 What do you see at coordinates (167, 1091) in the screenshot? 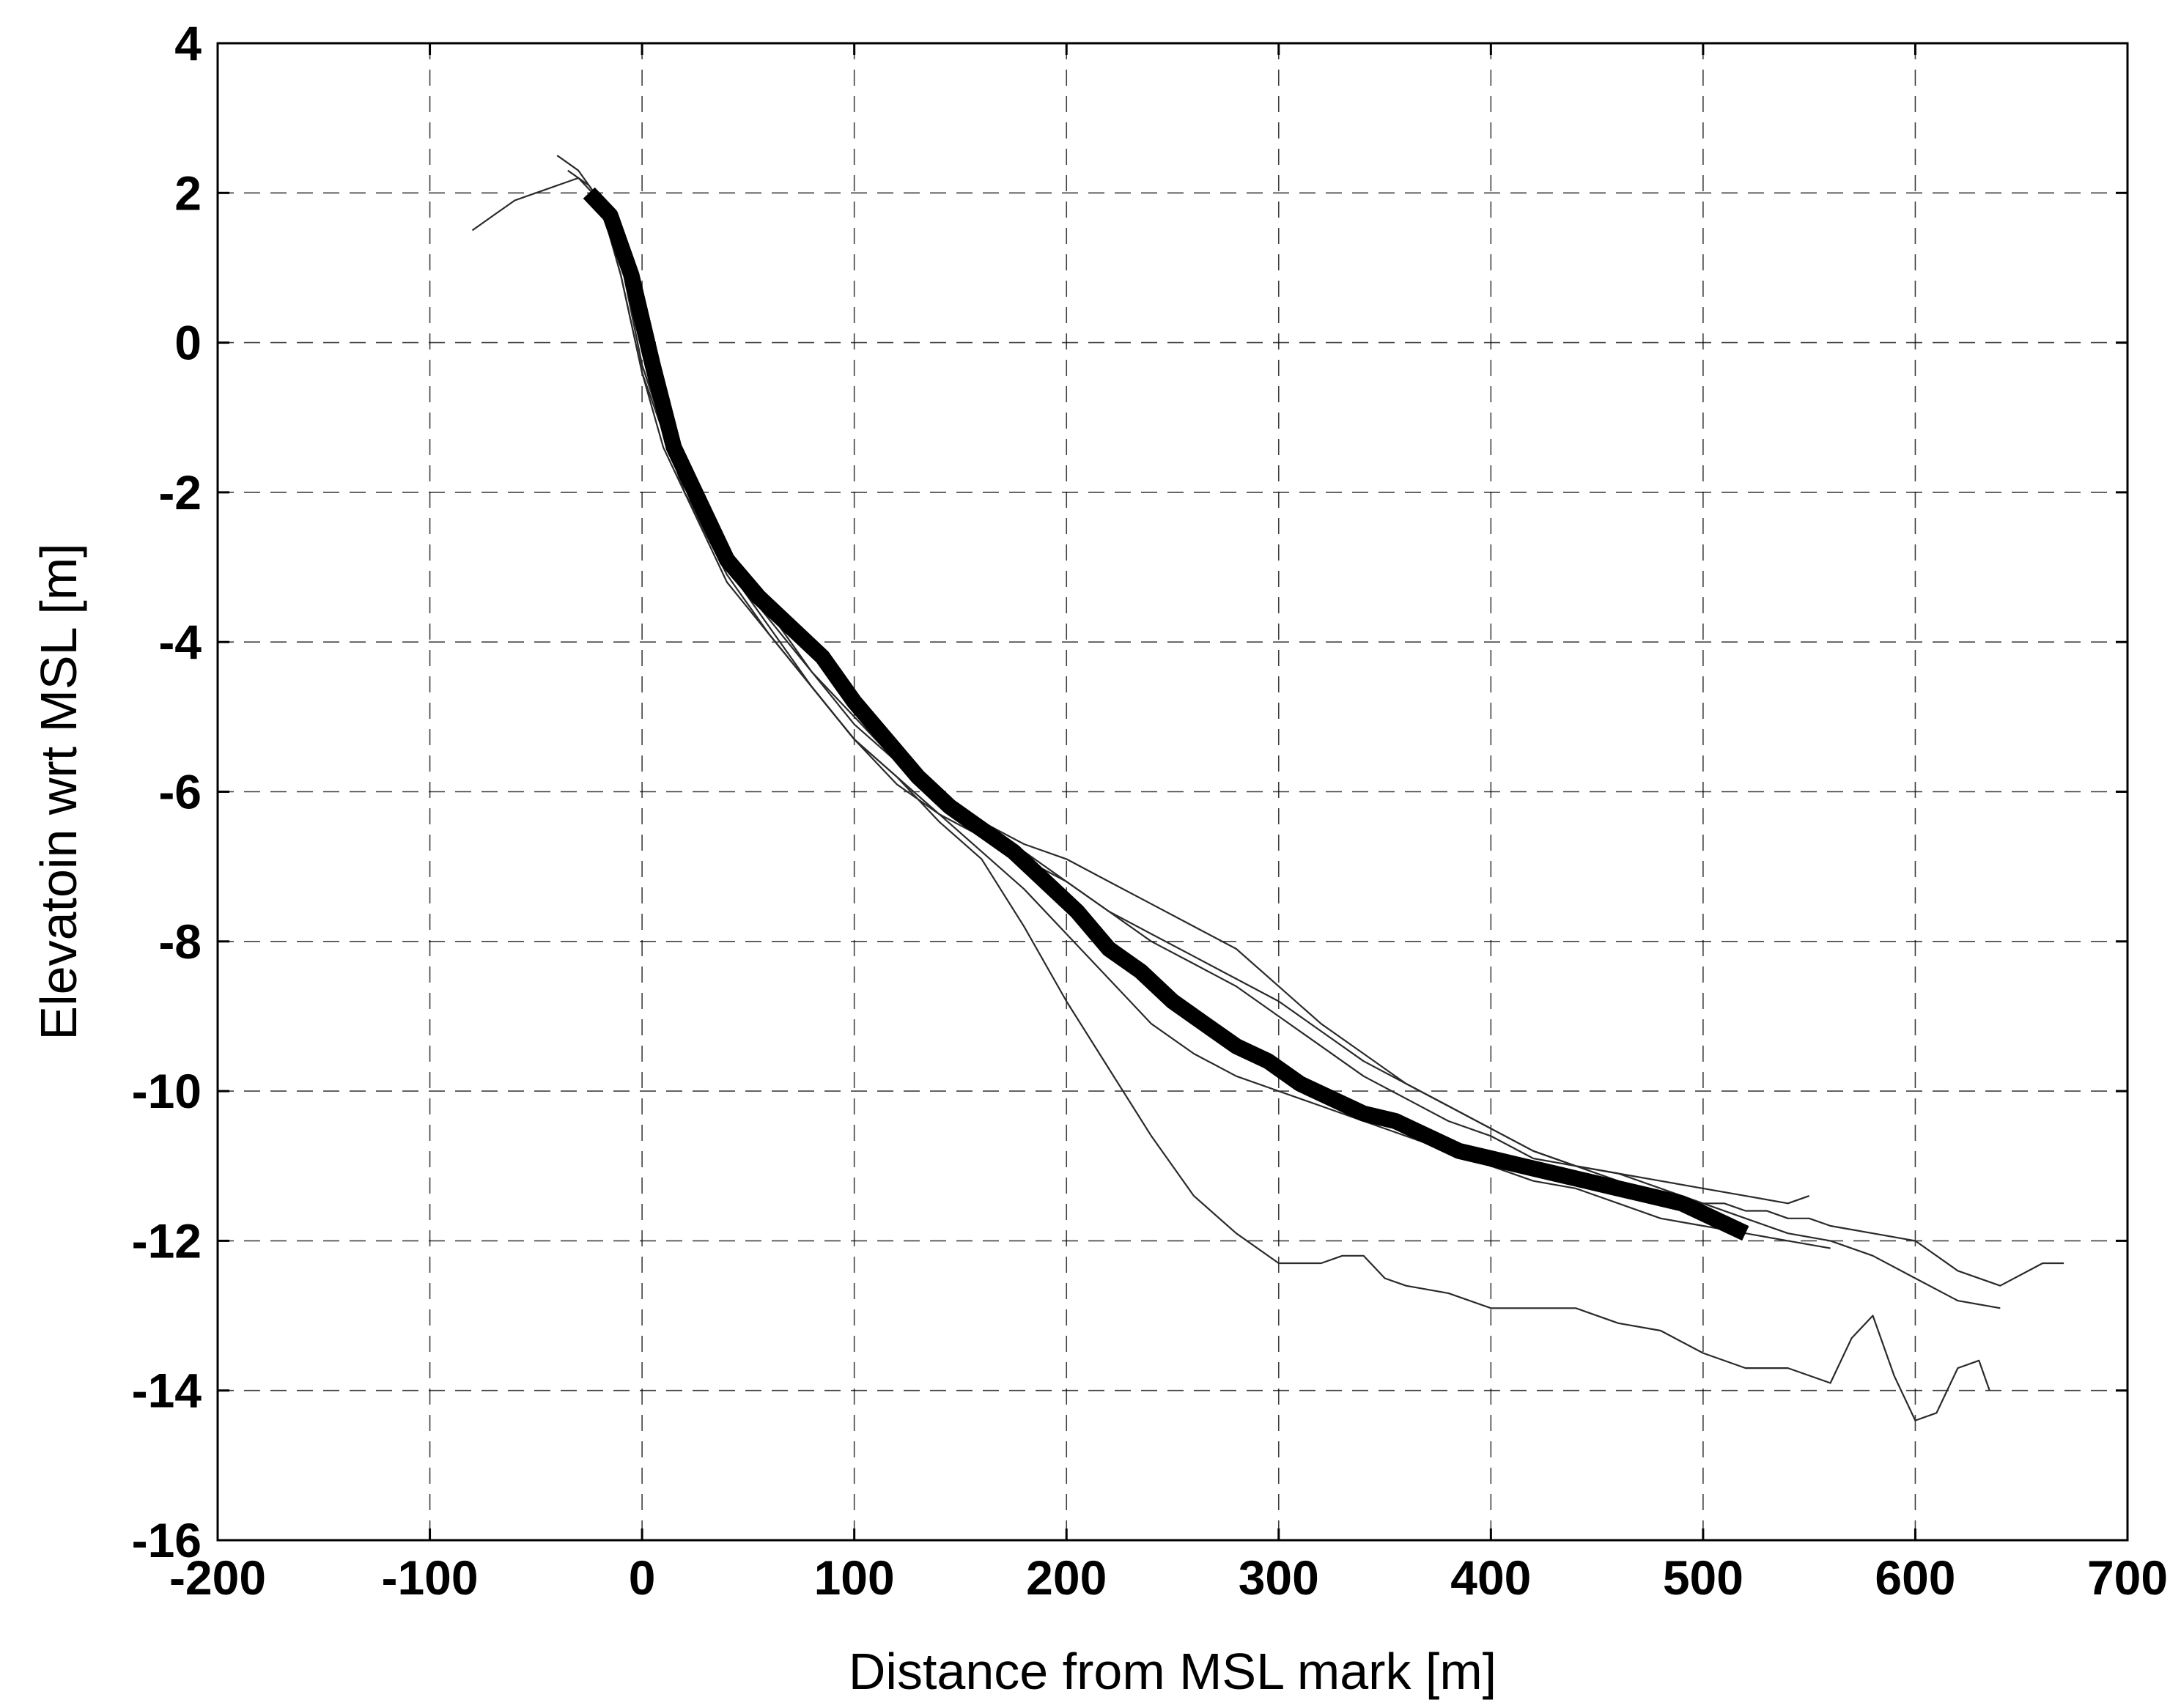
I see `y-tick-label: -10` at bounding box center [167, 1091].